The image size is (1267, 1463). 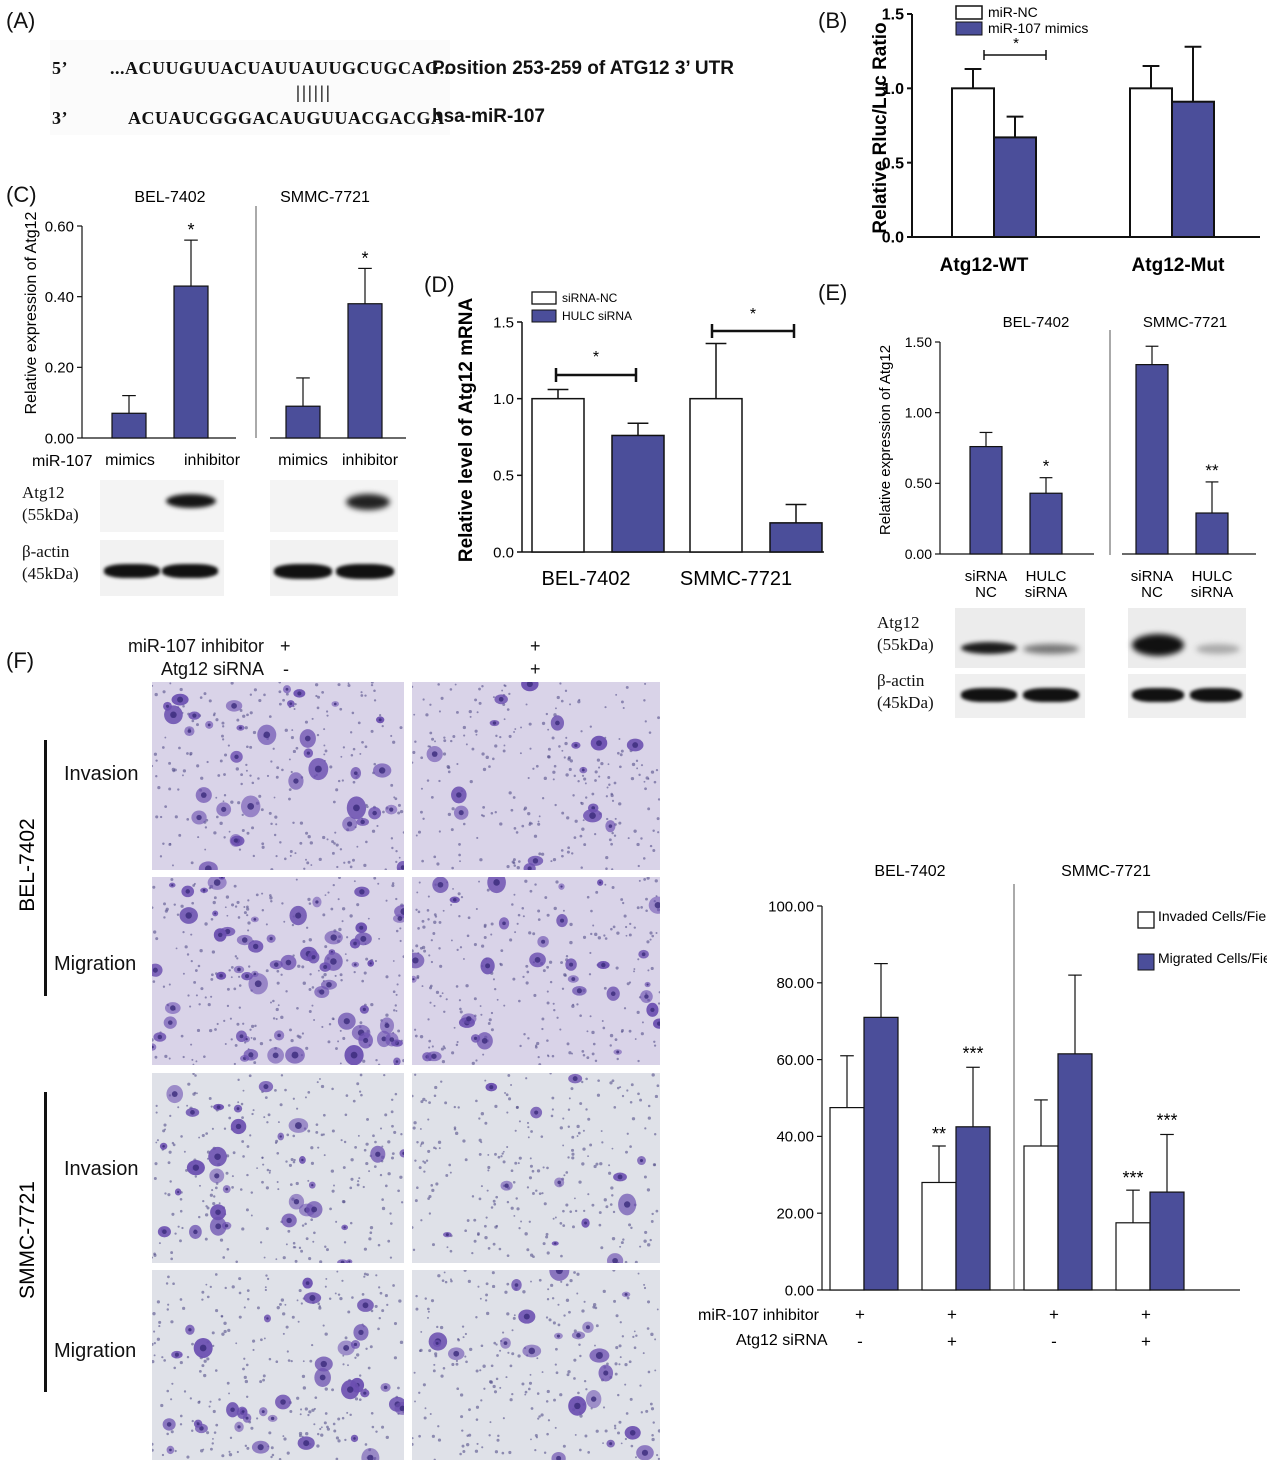 What do you see at coordinates (503, 322) in the screenshot?
I see `d-tick-label: 1.5` at bounding box center [503, 322].